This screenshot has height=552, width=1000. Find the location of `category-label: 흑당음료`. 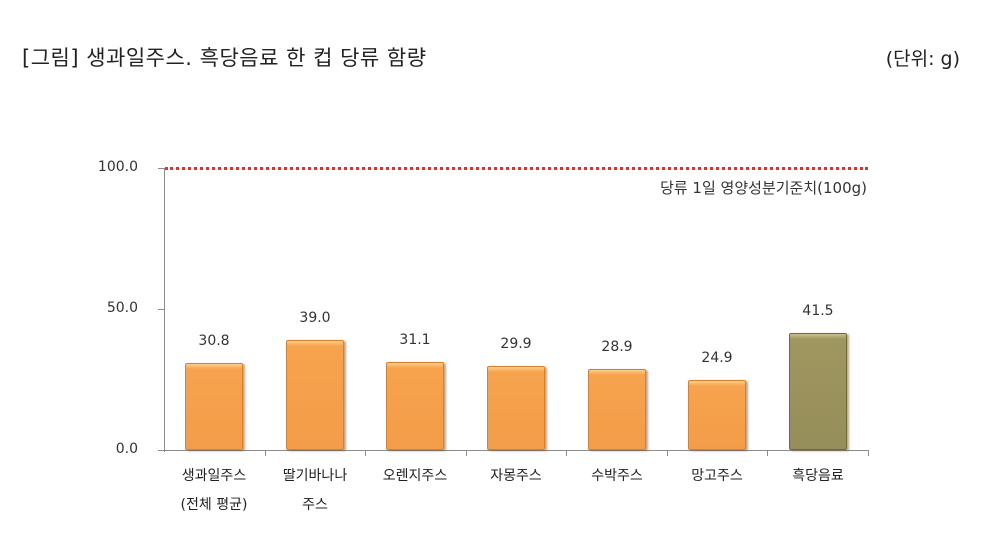

category-label: 흑당음료 is located at coordinates (818, 476).